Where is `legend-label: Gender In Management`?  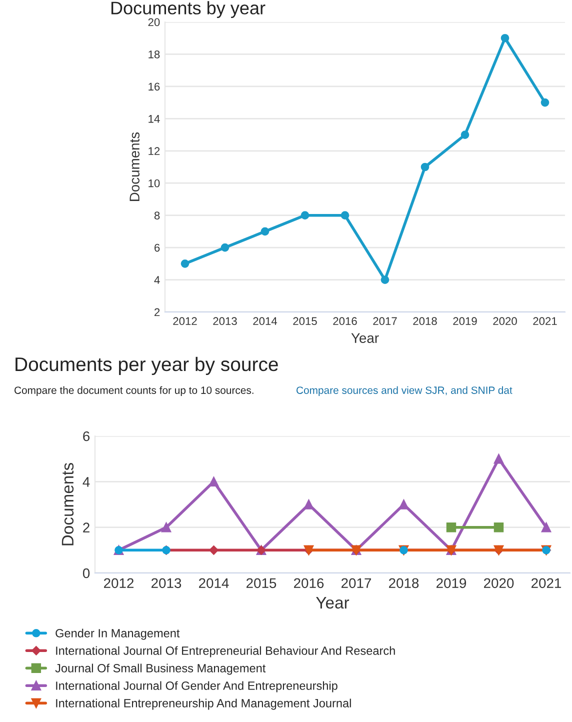
legend-label: Gender In Management is located at coordinates (118, 634).